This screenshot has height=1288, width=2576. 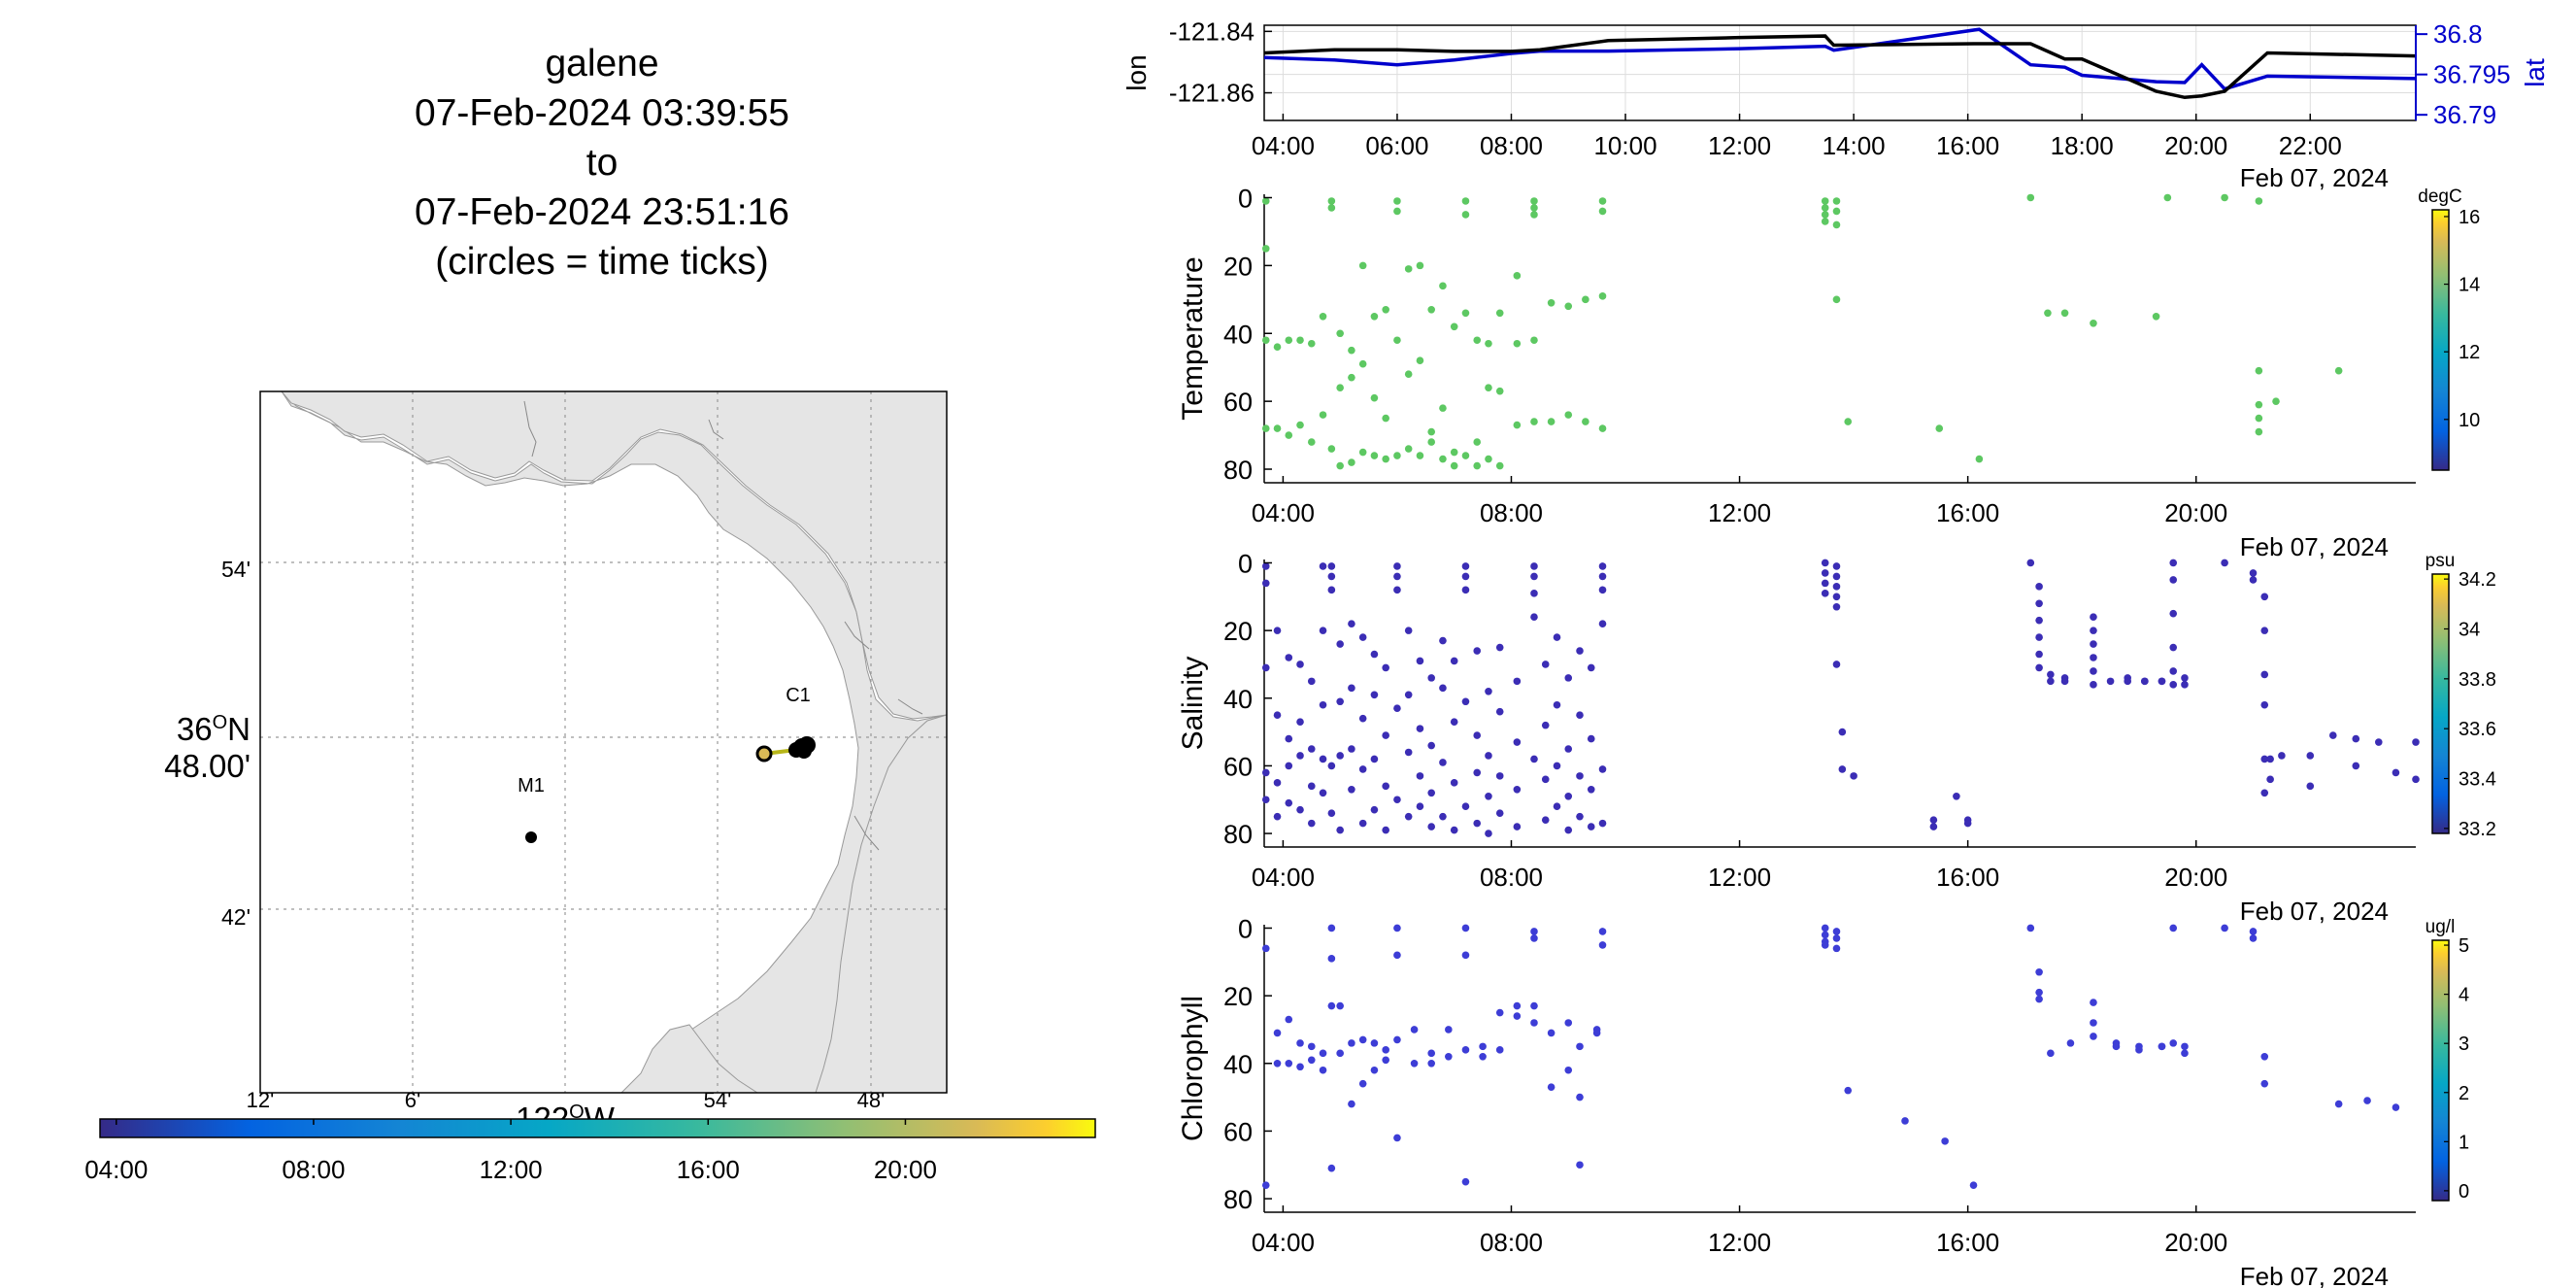 I want to click on temp-xtick-label: 16:00, so click(x=1968, y=512).